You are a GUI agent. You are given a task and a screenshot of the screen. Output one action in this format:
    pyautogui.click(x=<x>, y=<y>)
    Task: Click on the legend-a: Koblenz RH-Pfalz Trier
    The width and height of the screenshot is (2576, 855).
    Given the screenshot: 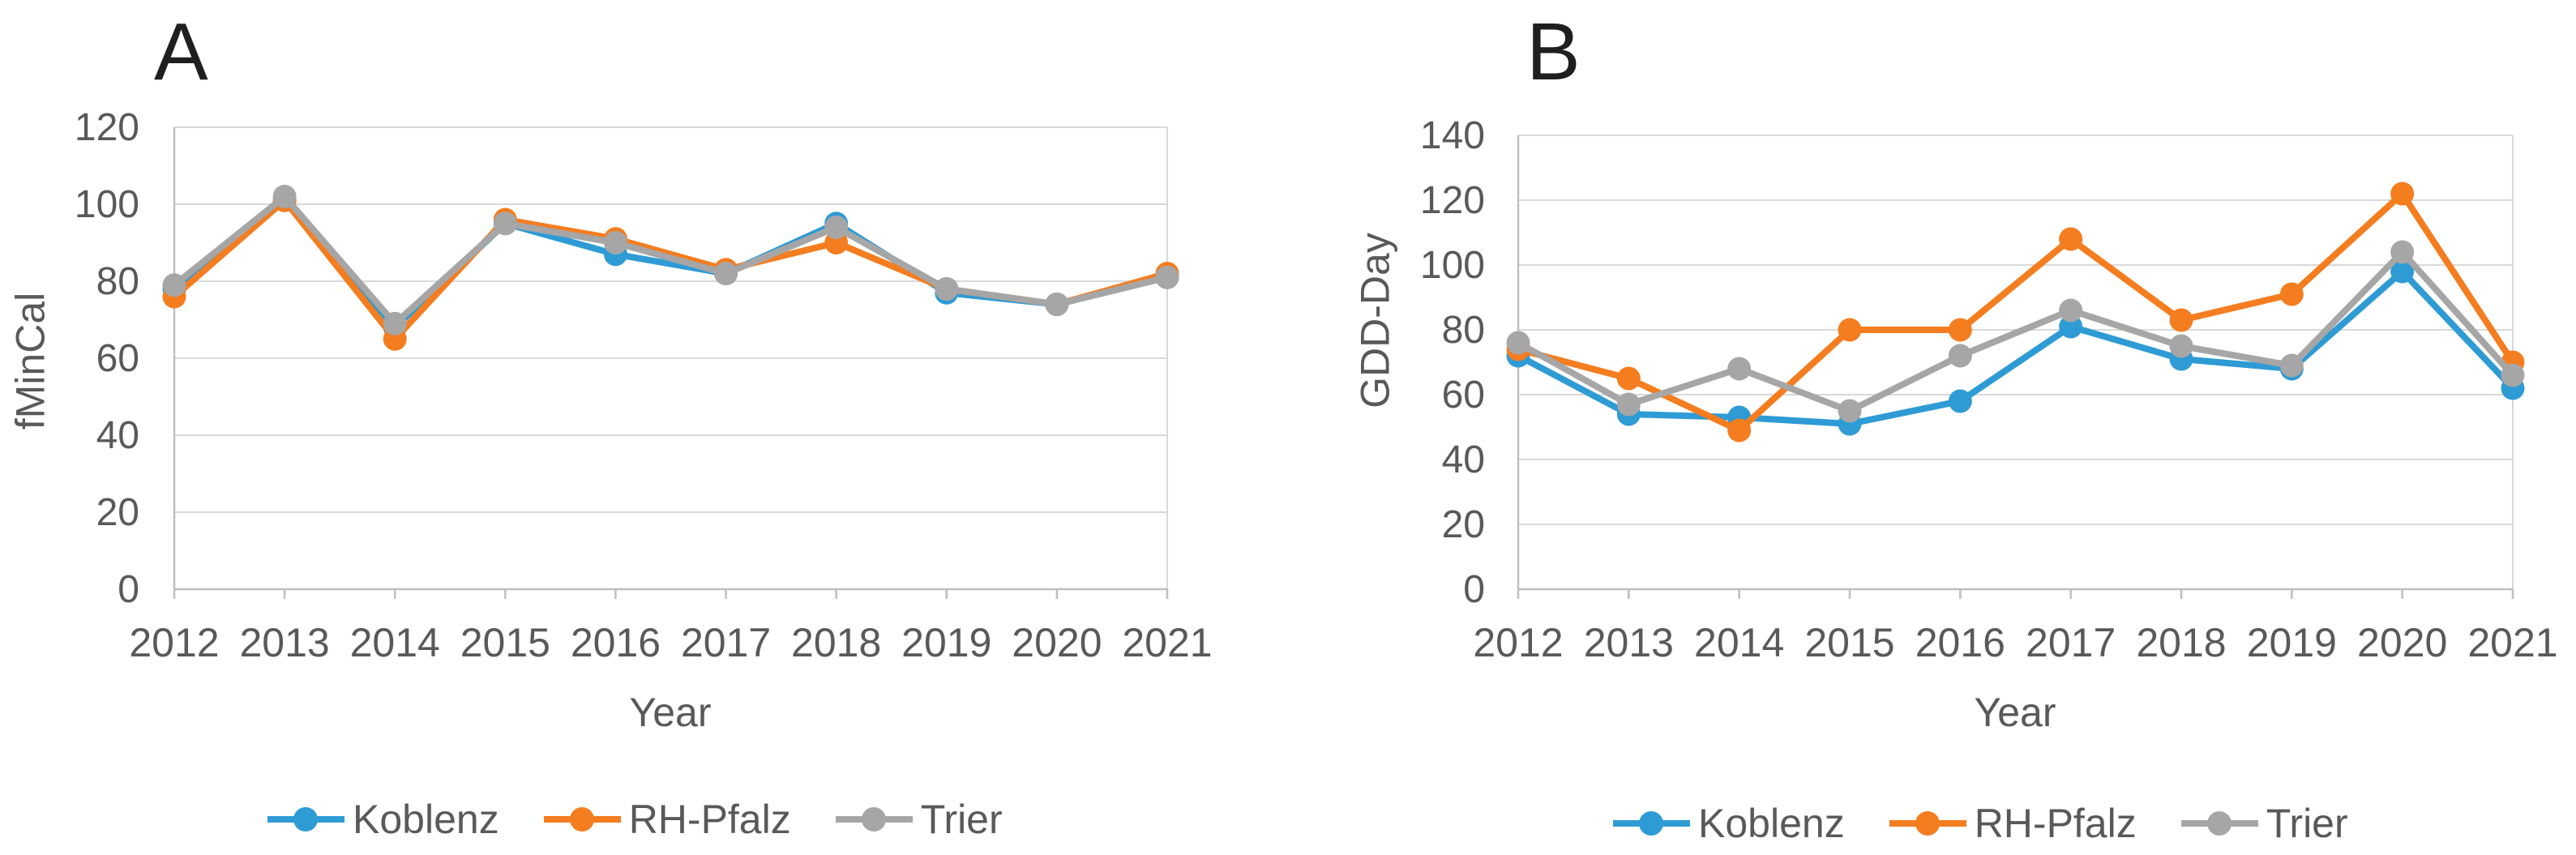 What is the action you would take?
    pyautogui.click(x=635, y=819)
    